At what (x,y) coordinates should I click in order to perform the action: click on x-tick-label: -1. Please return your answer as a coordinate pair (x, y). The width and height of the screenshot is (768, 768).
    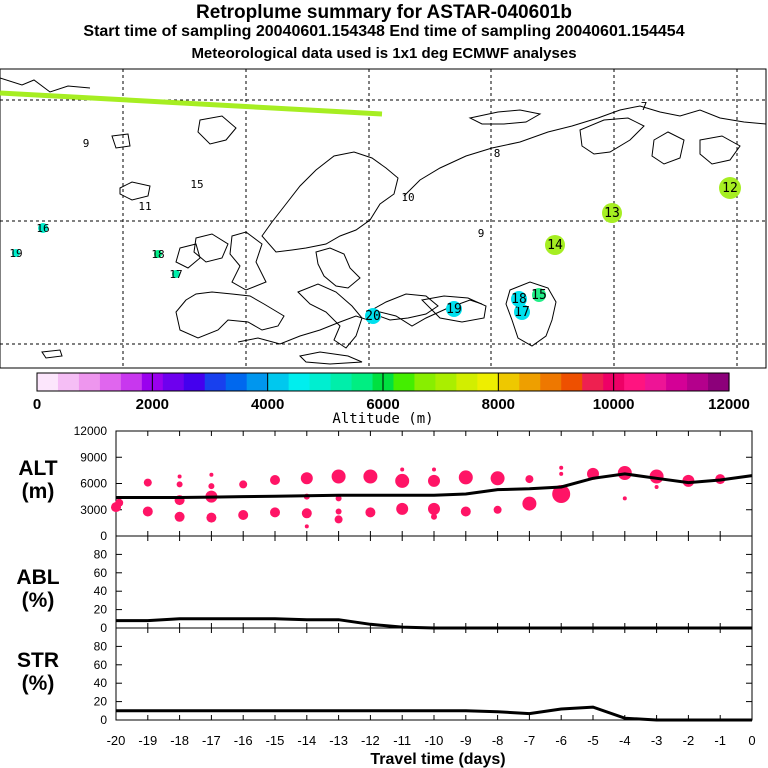
    Looking at the image, I should click on (720, 740).